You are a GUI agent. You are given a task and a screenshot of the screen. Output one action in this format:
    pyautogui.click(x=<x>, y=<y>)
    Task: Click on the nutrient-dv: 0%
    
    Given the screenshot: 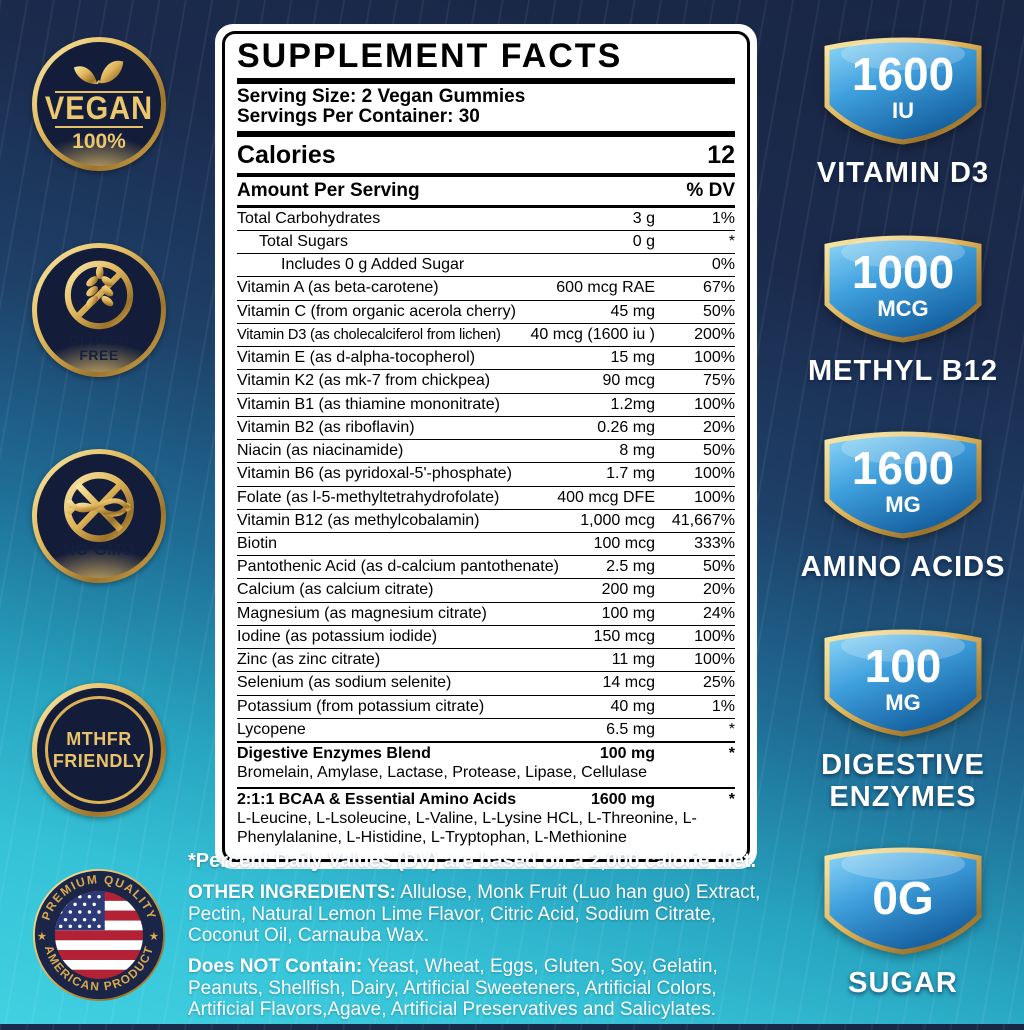 What is the action you would take?
    pyautogui.click(x=723, y=265)
    